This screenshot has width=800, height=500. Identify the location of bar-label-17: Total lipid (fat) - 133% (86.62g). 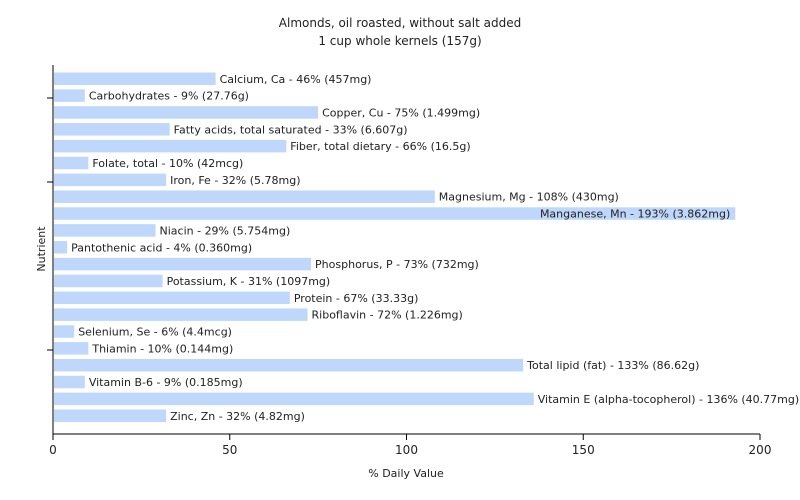
(612, 365).